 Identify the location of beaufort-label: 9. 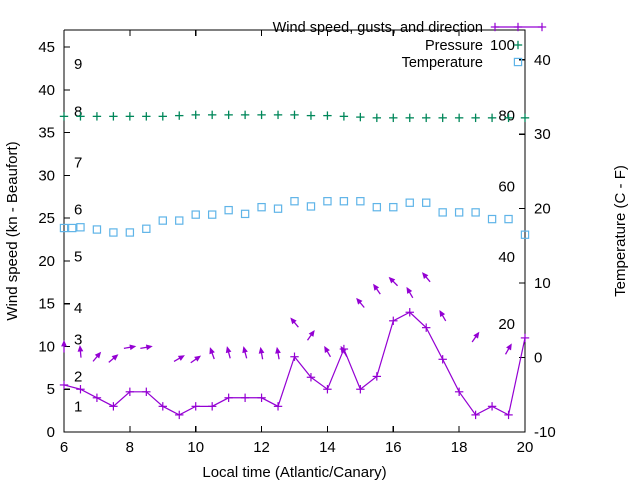
(78, 64).